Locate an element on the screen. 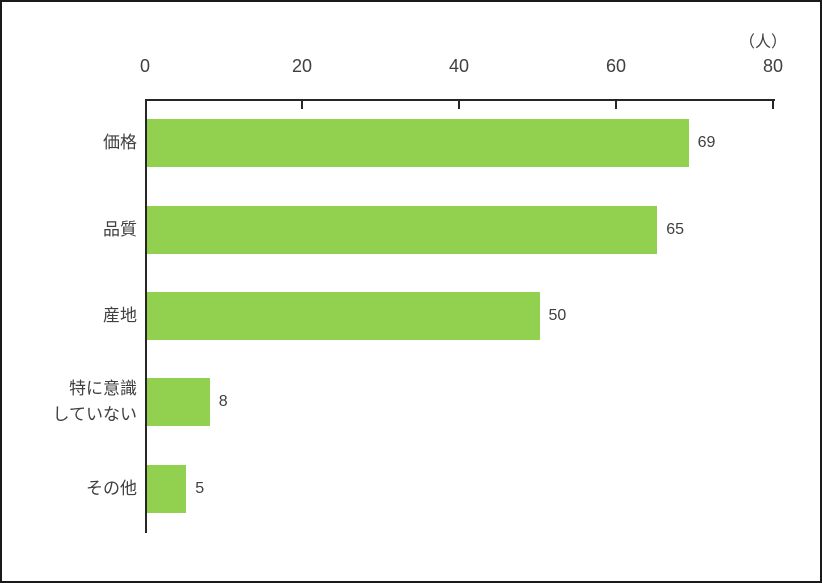 The width and height of the screenshot is (822, 583). x-tick-label: 40 is located at coordinates (459, 66).